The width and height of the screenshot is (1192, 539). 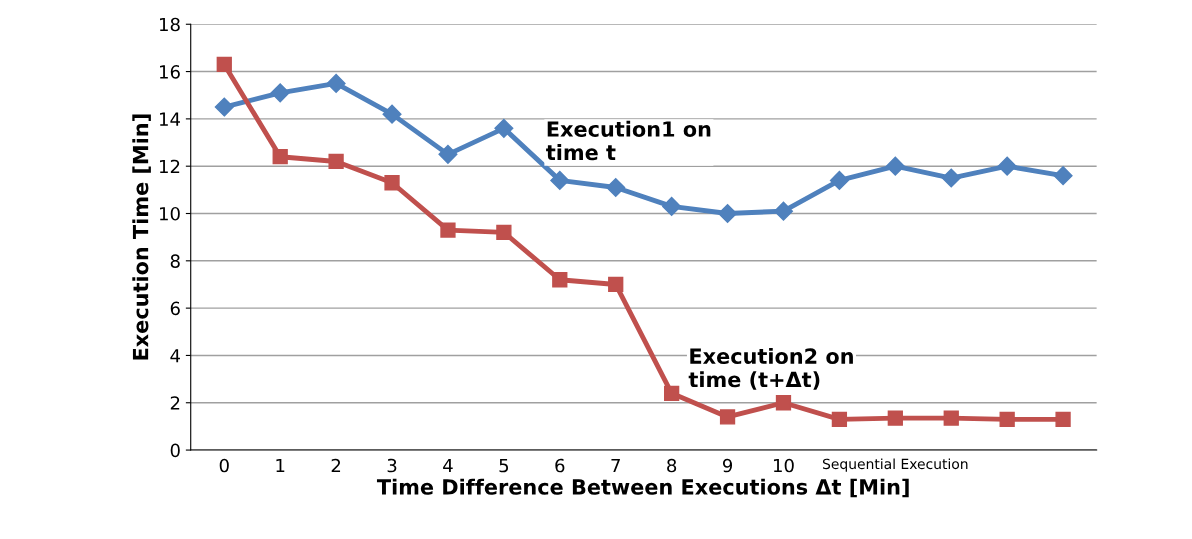 What do you see at coordinates (170, 213) in the screenshot?
I see `y-tick-label: 10` at bounding box center [170, 213].